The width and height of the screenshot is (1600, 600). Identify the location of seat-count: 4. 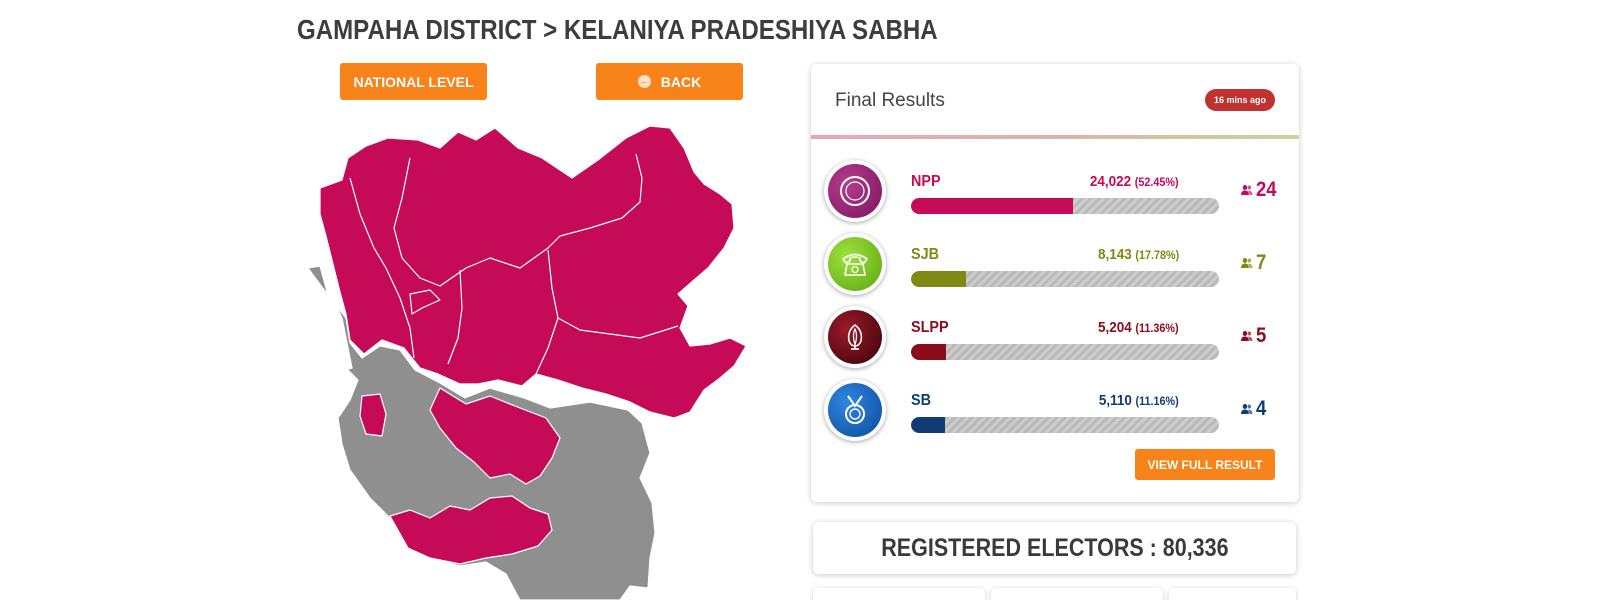
(1253, 409).